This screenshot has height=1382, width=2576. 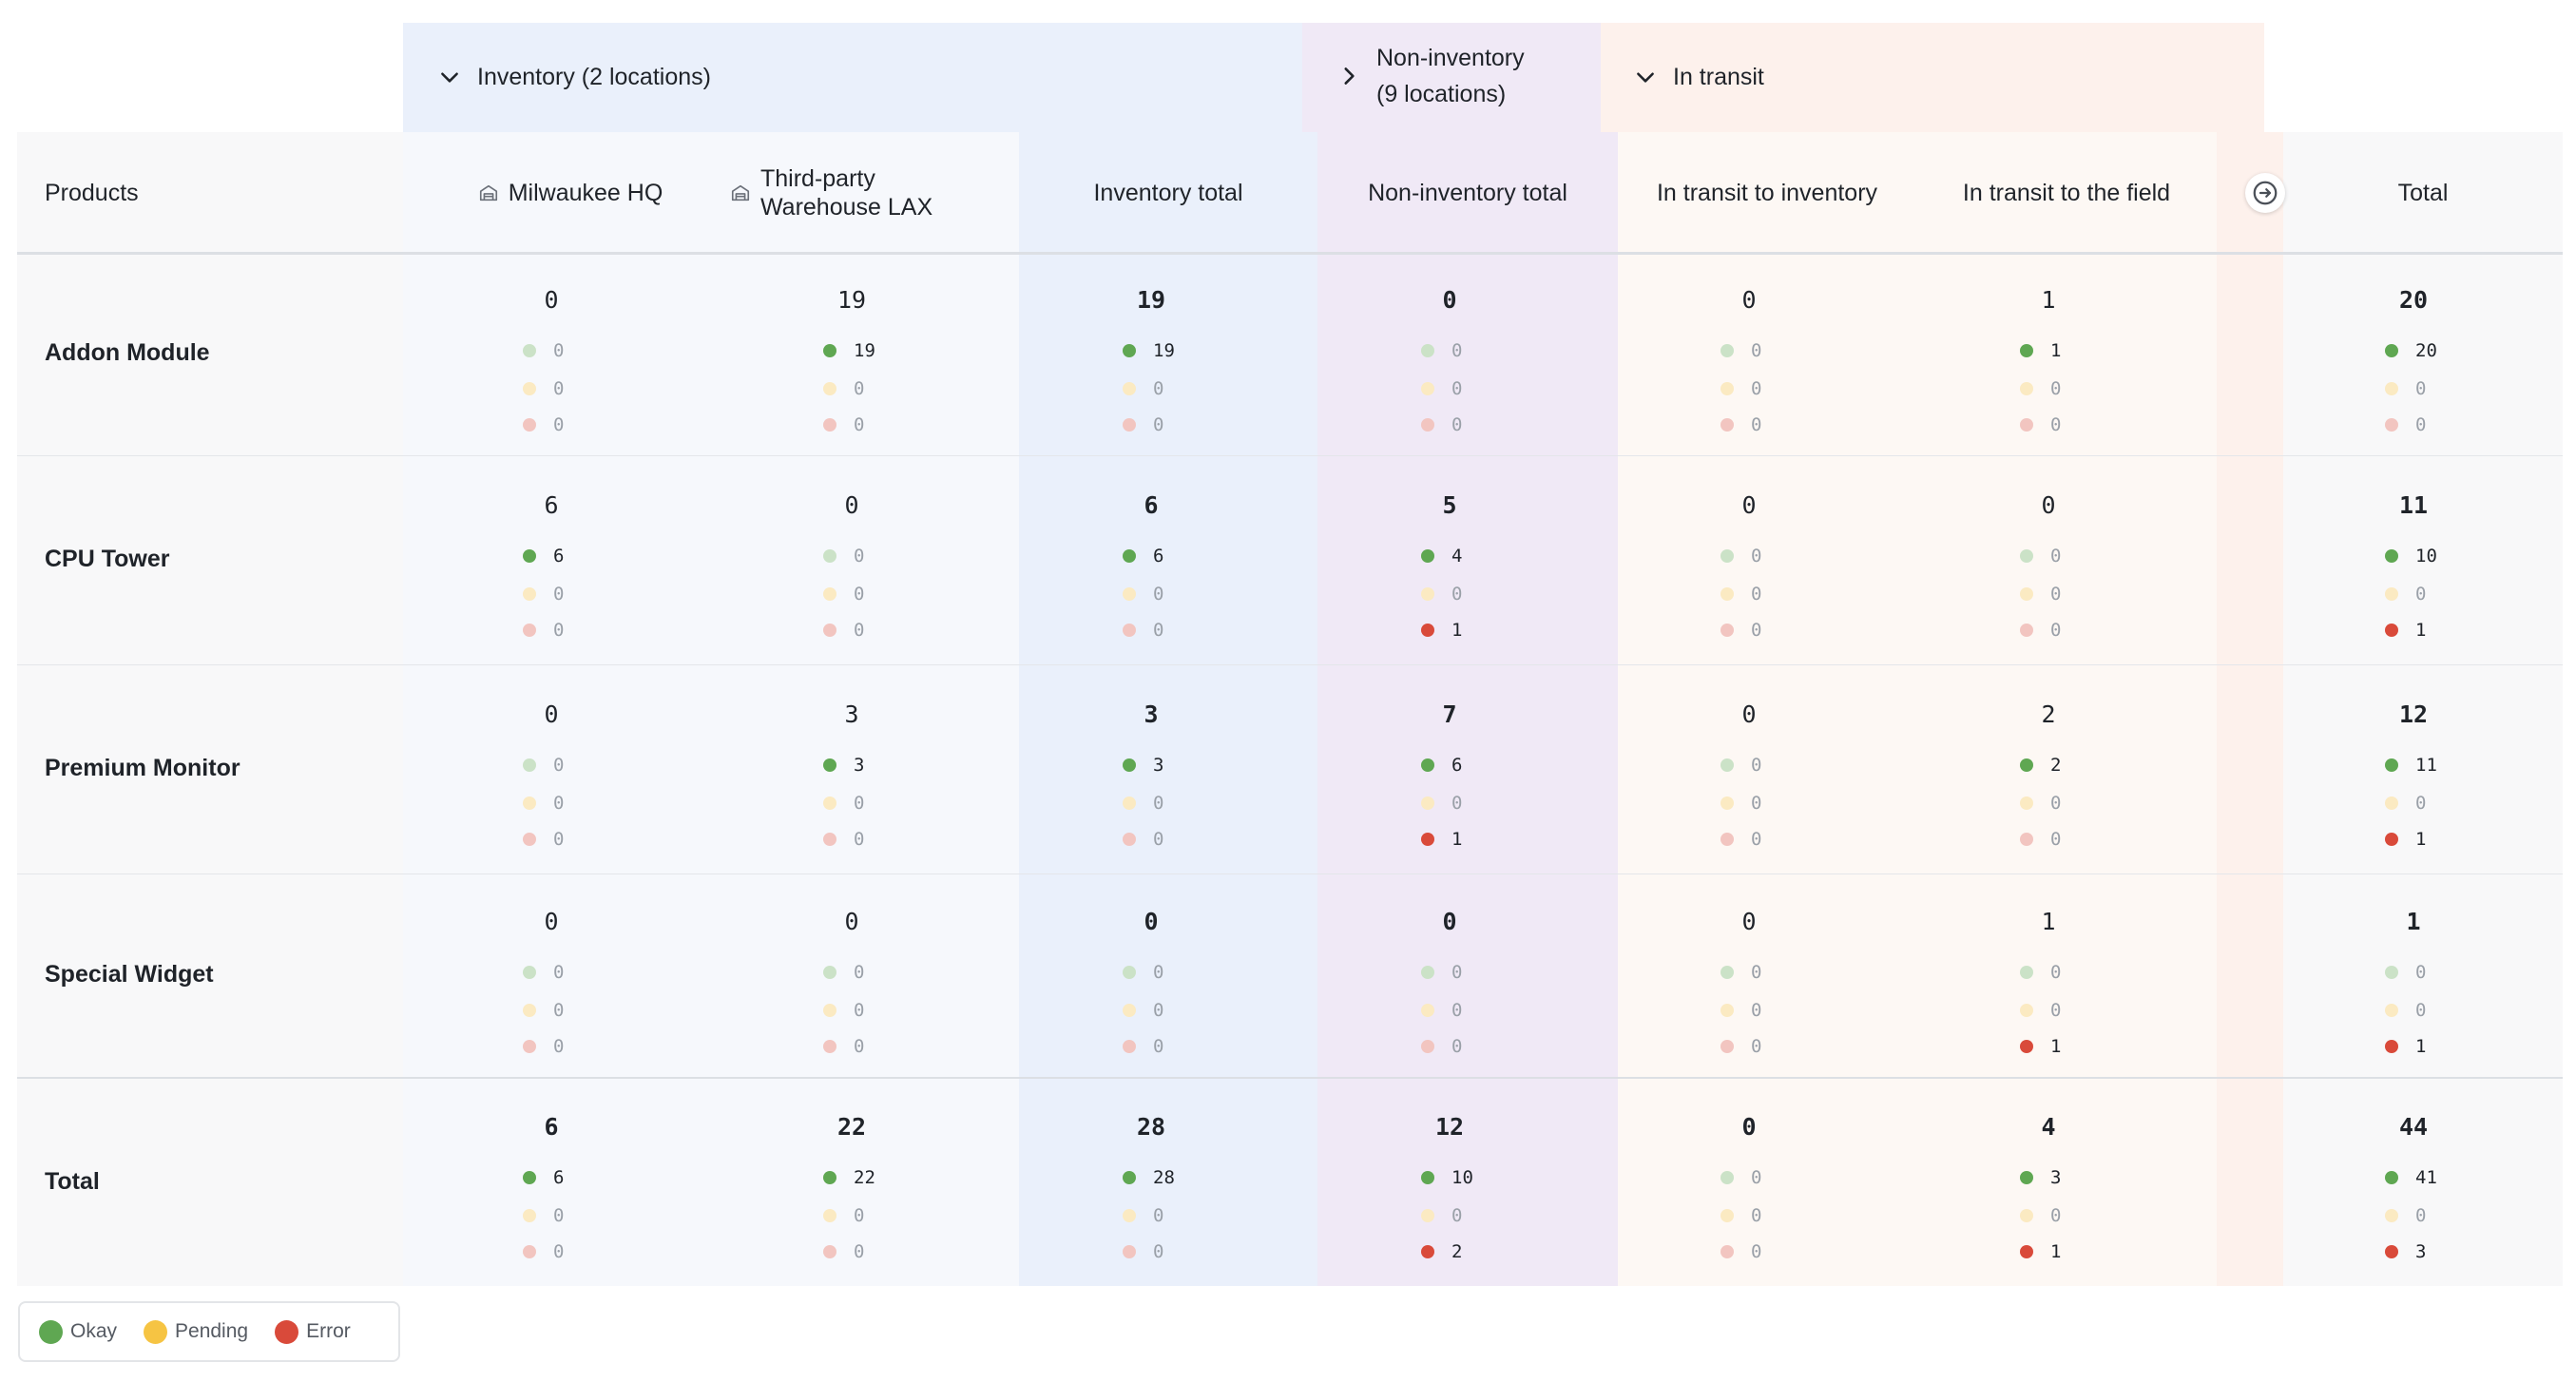 What do you see at coordinates (2423, 192) in the screenshot?
I see `header-total: Total` at bounding box center [2423, 192].